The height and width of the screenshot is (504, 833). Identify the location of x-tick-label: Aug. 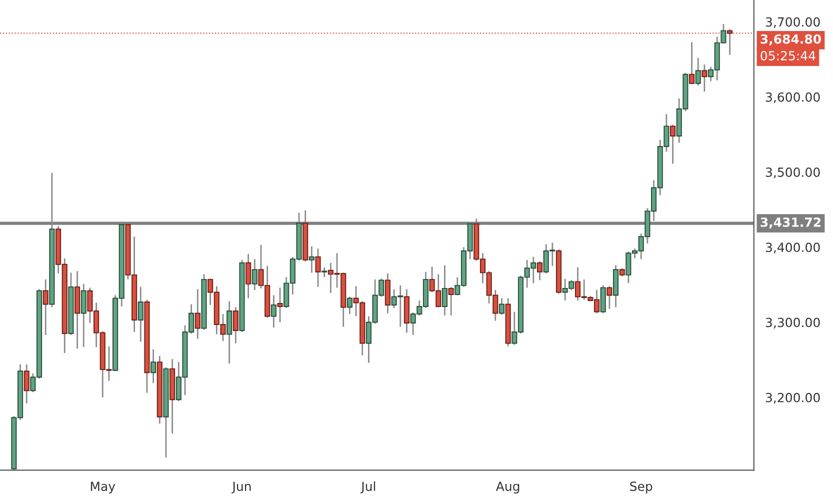
(508, 488).